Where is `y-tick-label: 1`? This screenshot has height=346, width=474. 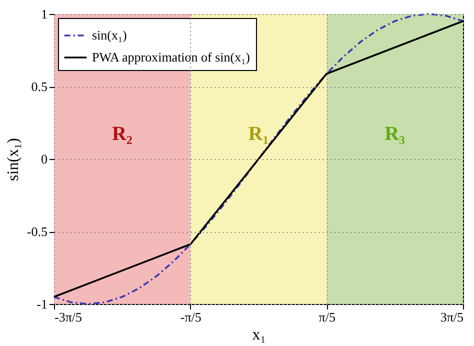 y-tick-label: 1 is located at coordinates (44, 14).